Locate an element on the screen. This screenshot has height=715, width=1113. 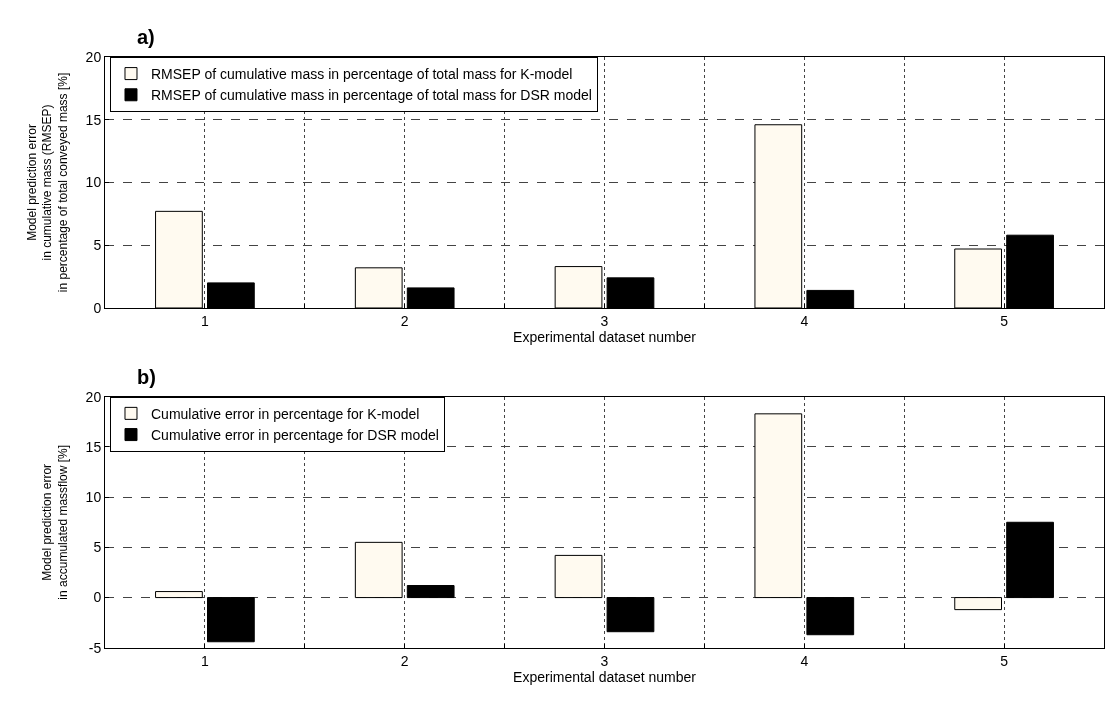
y-tick-label: -5 is located at coordinates (95, 647).